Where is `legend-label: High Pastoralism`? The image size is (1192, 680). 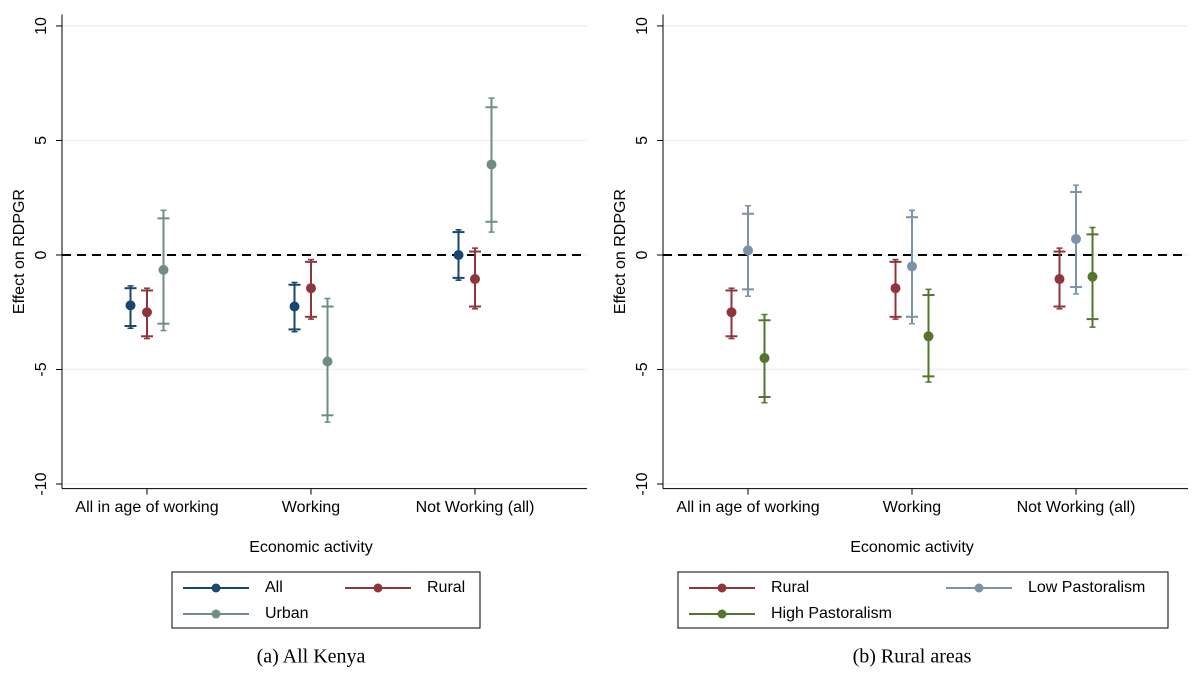 legend-label: High Pastoralism is located at coordinates (831, 613).